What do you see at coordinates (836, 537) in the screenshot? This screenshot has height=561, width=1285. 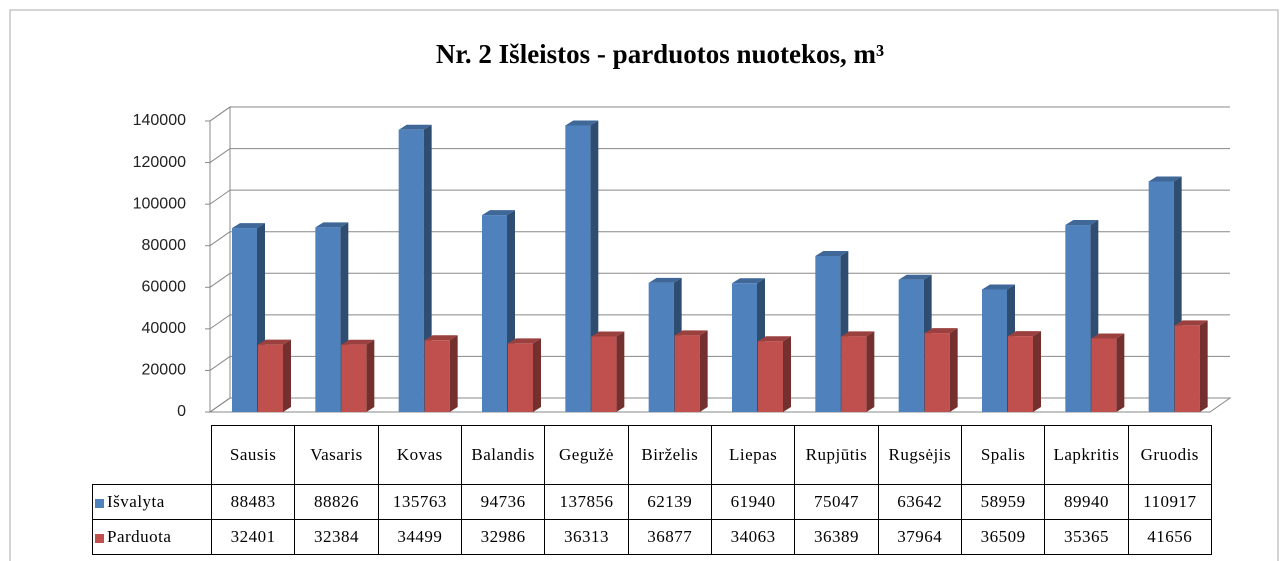 I see `value-cell: 36389` at bounding box center [836, 537].